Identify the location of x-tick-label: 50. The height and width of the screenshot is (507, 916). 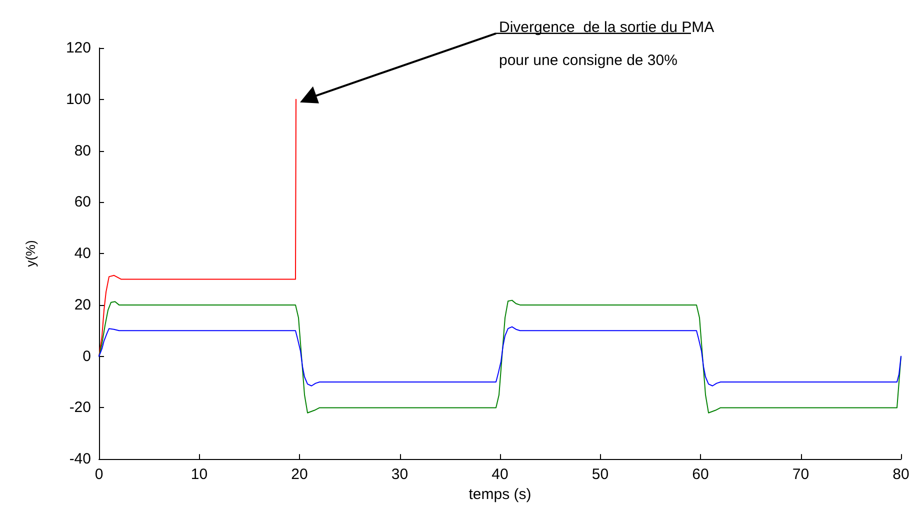
(600, 475).